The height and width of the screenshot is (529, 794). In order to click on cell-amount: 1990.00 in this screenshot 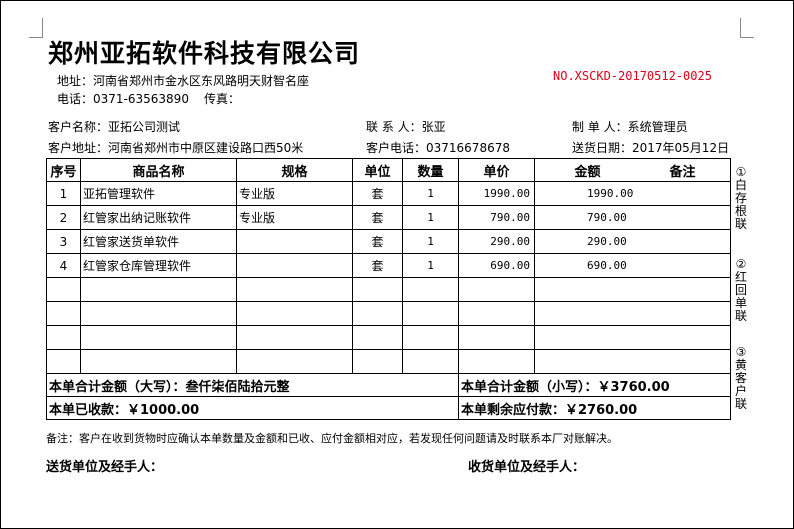, I will do `click(632, 193)`.